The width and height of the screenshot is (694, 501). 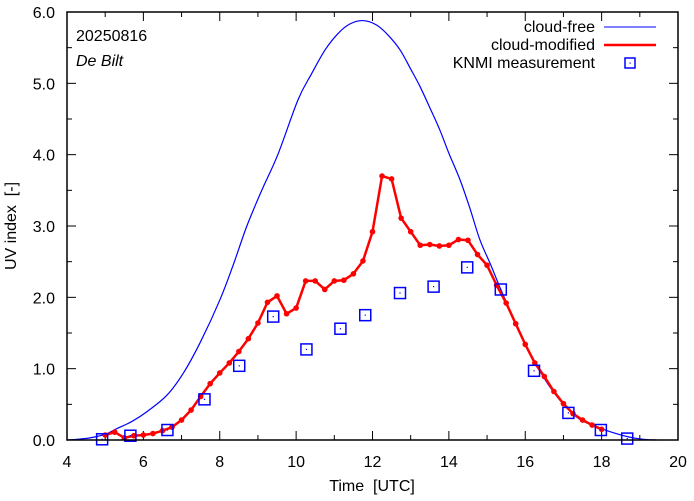 What do you see at coordinates (44, 13) in the screenshot?
I see `y-tick-label: 6.0` at bounding box center [44, 13].